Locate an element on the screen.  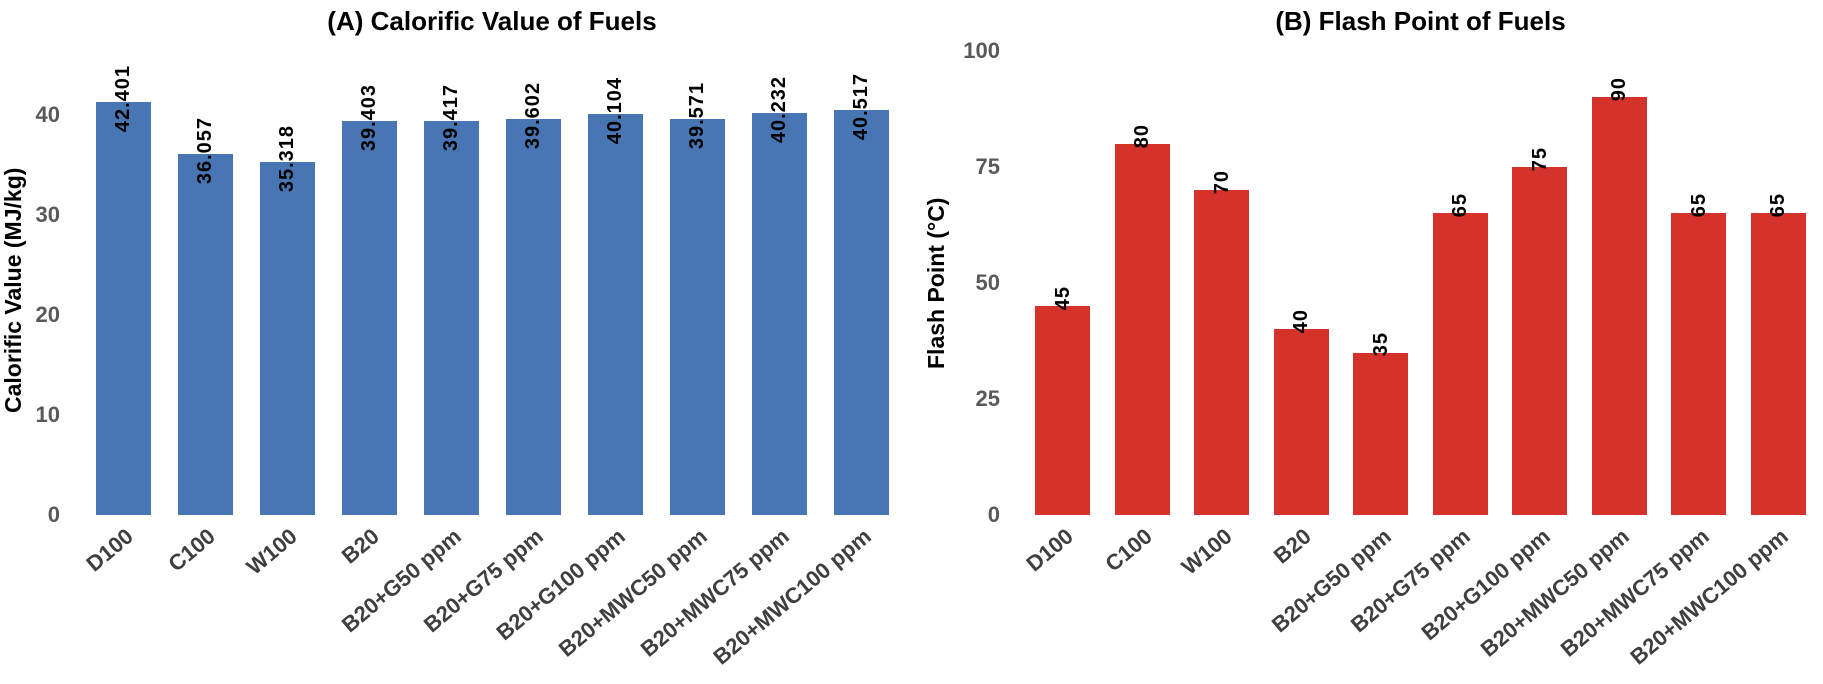
bar-slot: 39.417 B20+G50 ppm is located at coordinates (414, 351).